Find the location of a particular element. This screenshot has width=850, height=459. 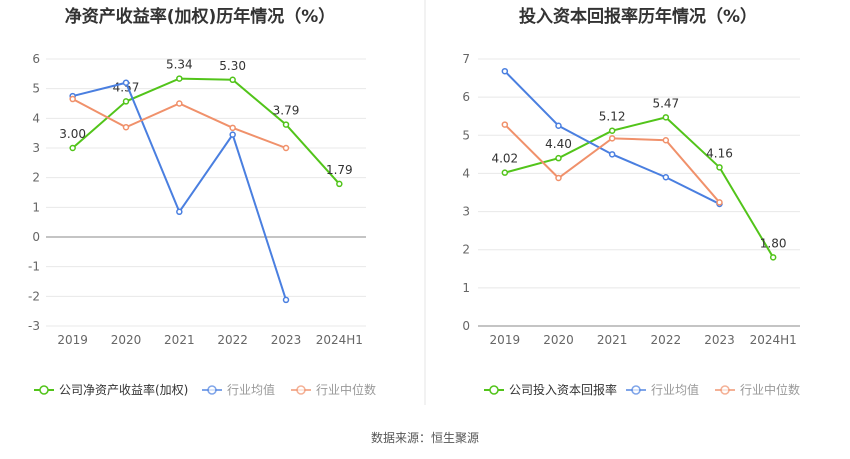

chart-title: 投入资本回报率历年情况（%） is located at coordinates (638, 16).